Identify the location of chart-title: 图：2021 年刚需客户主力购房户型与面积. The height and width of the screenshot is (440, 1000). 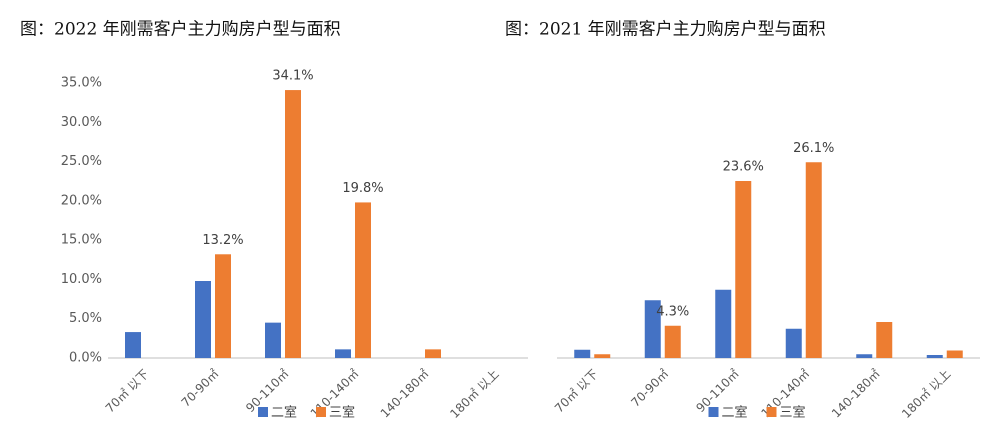
(665, 30).